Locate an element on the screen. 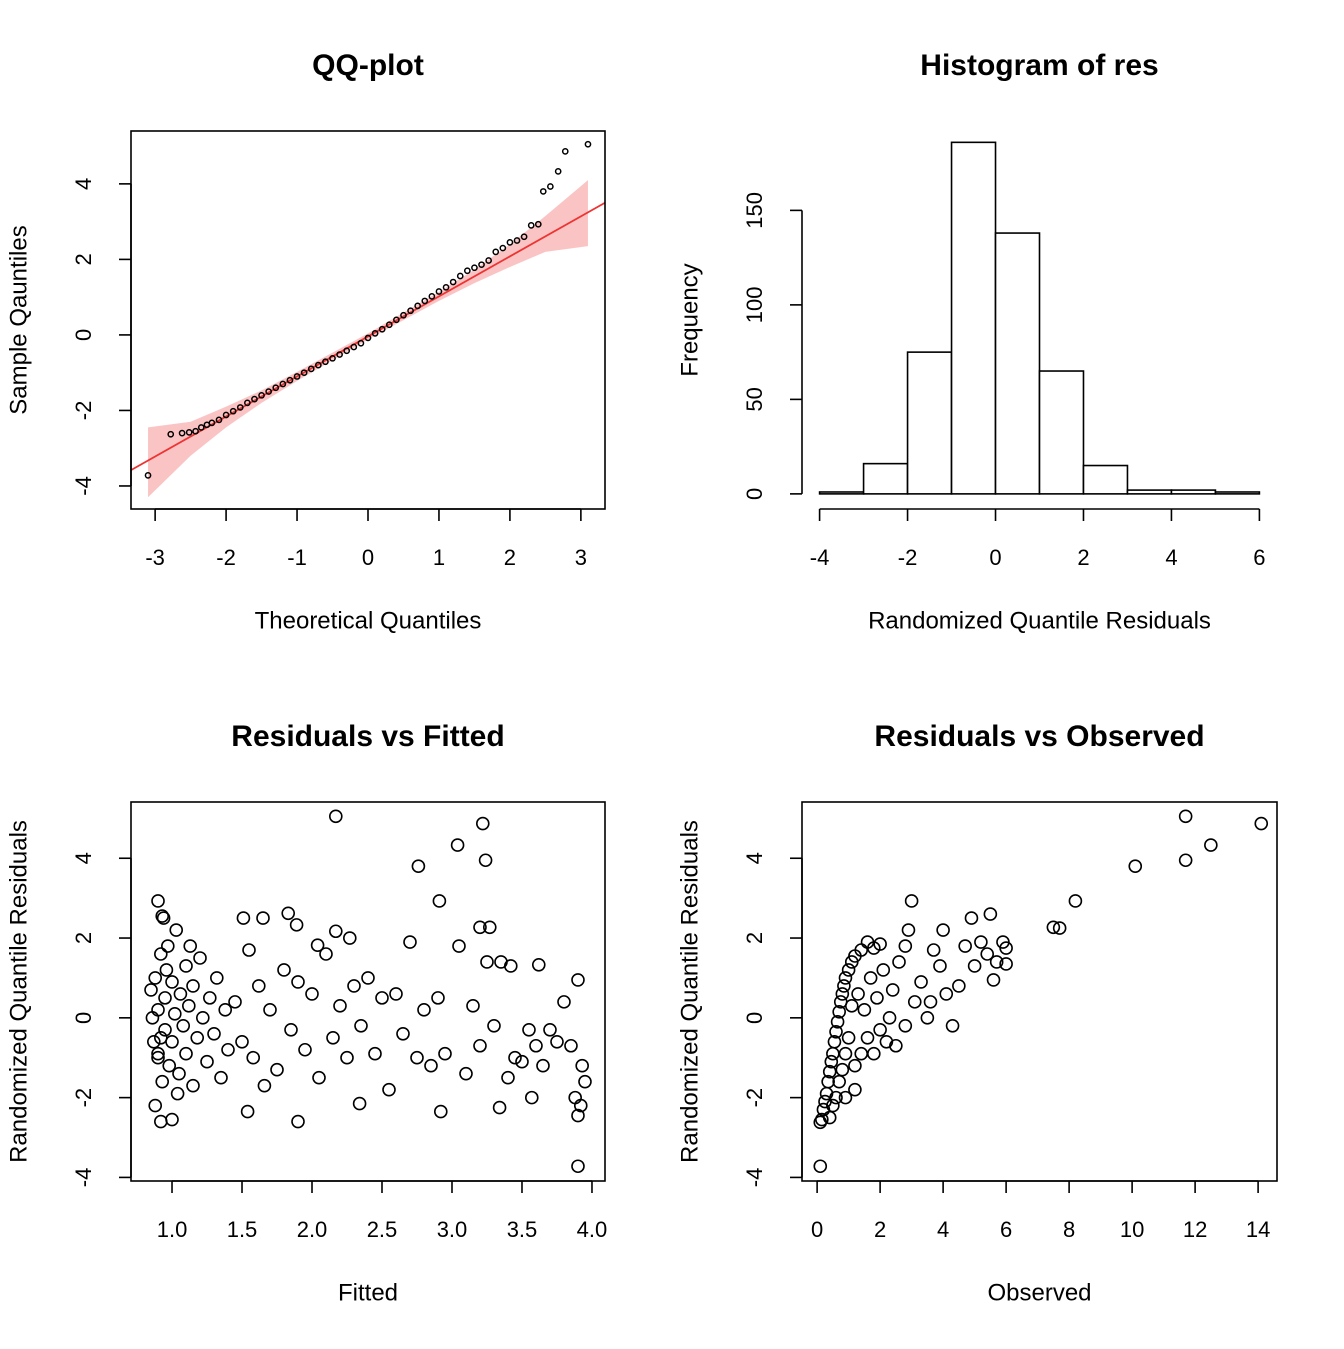 This screenshot has height=1349, width=1344. x-axis-label: Theoretical Quantiles is located at coordinates (368, 620).